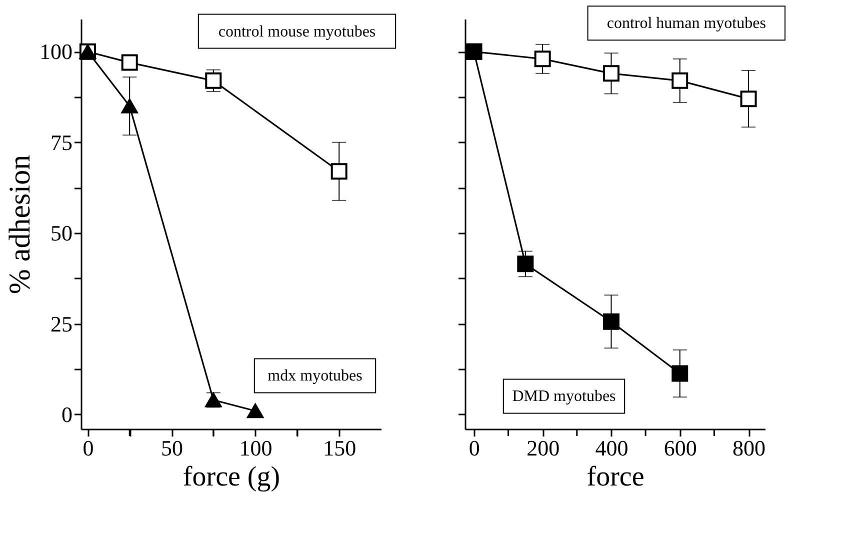 The width and height of the screenshot is (866, 554). What do you see at coordinates (543, 448) in the screenshot?
I see `x-tick-label: 200` at bounding box center [543, 448].